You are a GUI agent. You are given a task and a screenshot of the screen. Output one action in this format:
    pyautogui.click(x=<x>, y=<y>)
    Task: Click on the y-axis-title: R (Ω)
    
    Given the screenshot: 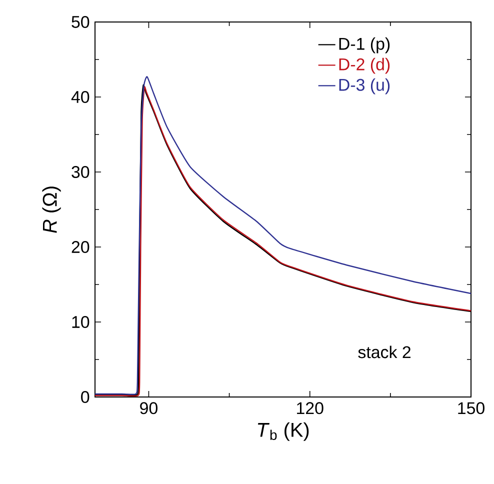 What is the action you would take?
    pyautogui.click(x=51, y=209)
    